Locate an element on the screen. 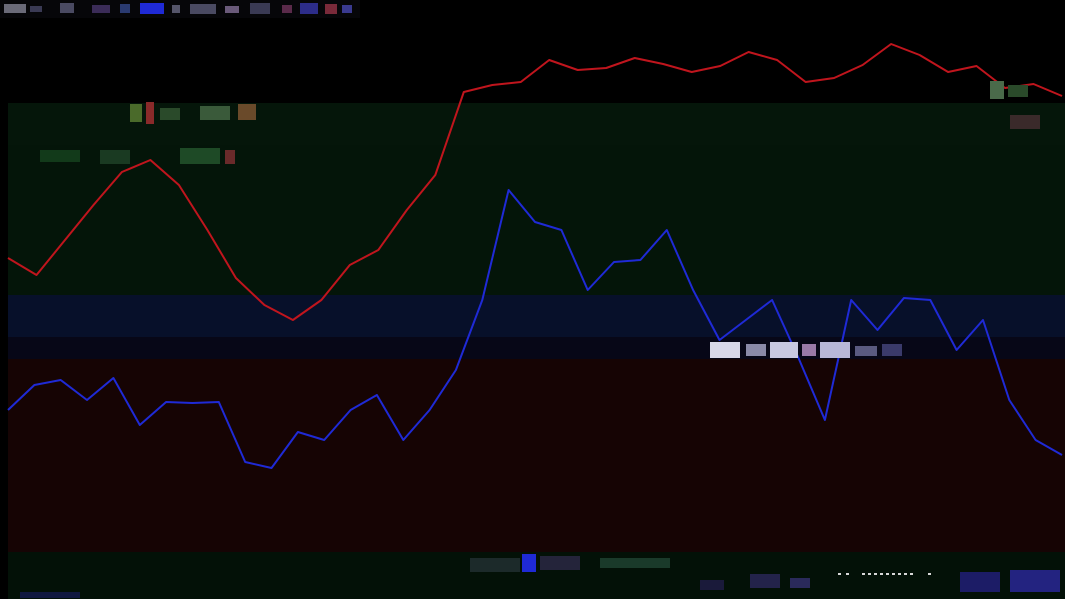  statusbar-glitch-icons is located at coordinates (540, 576).